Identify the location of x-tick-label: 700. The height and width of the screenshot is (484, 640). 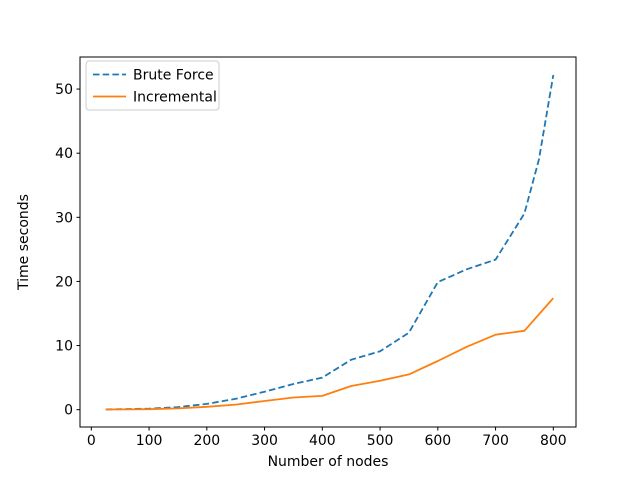
(495, 441).